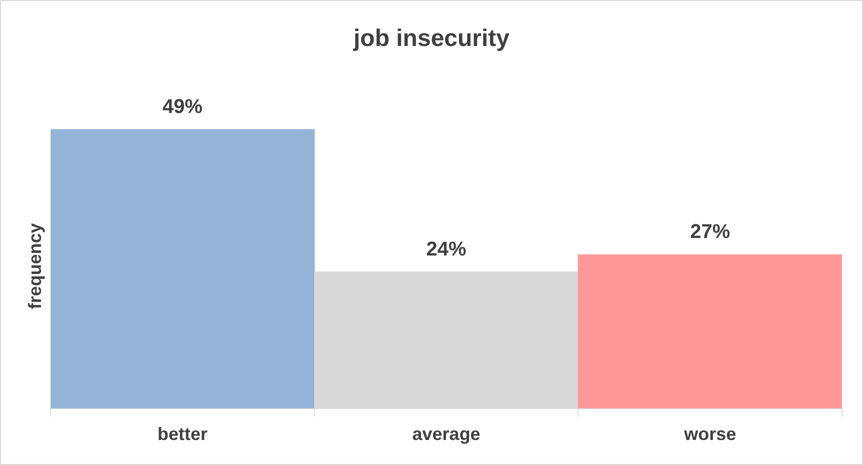 Image resolution: width=863 pixels, height=465 pixels. What do you see at coordinates (34, 266) in the screenshot?
I see `y-axis-title: frequency` at bounding box center [34, 266].